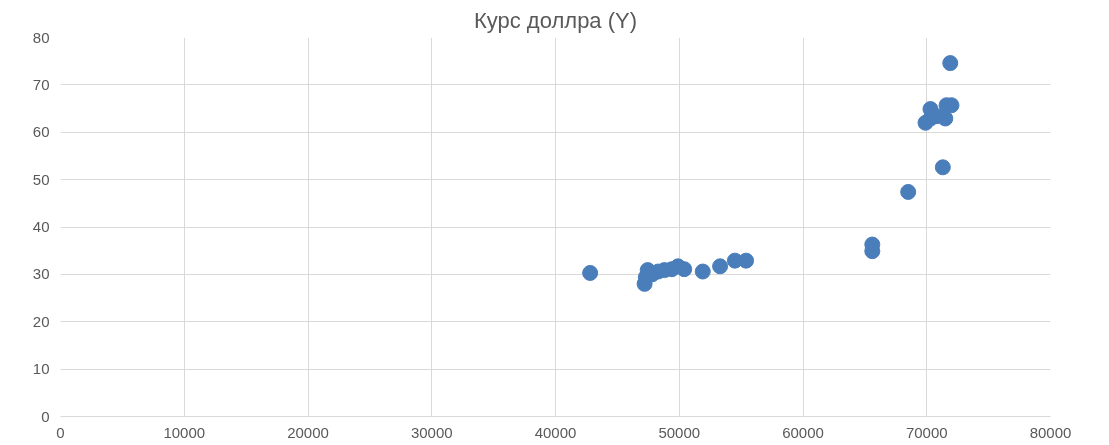  What do you see at coordinates (679, 432) in the screenshot?
I see `x-tick-label: 50000` at bounding box center [679, 432].